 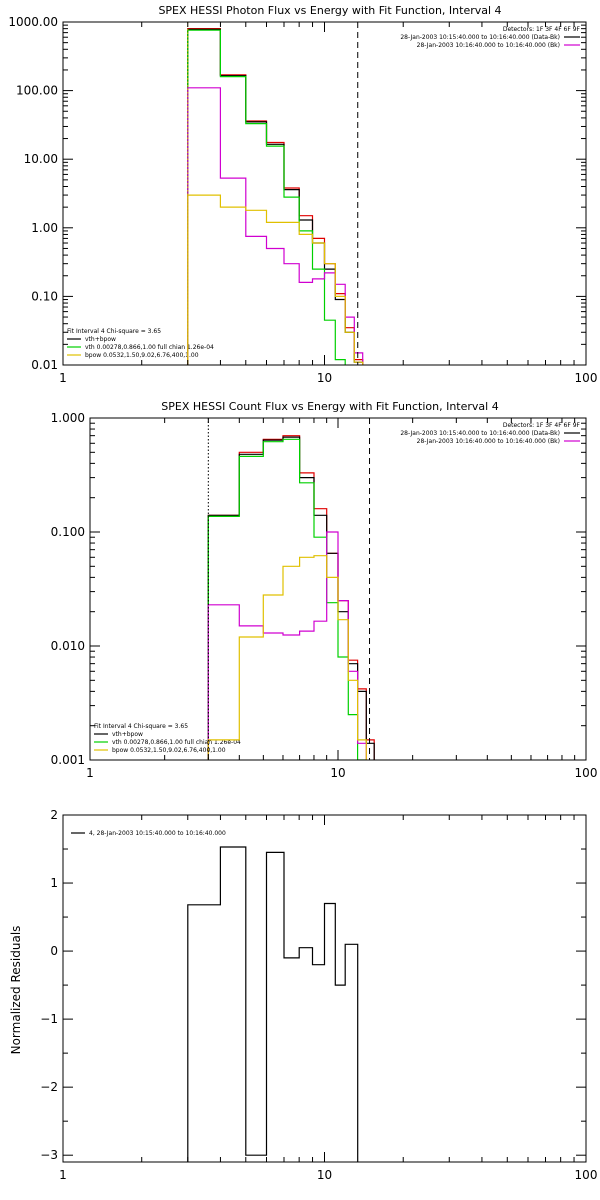 I want to click on count-vline-layer, so click(x=289, y=589).